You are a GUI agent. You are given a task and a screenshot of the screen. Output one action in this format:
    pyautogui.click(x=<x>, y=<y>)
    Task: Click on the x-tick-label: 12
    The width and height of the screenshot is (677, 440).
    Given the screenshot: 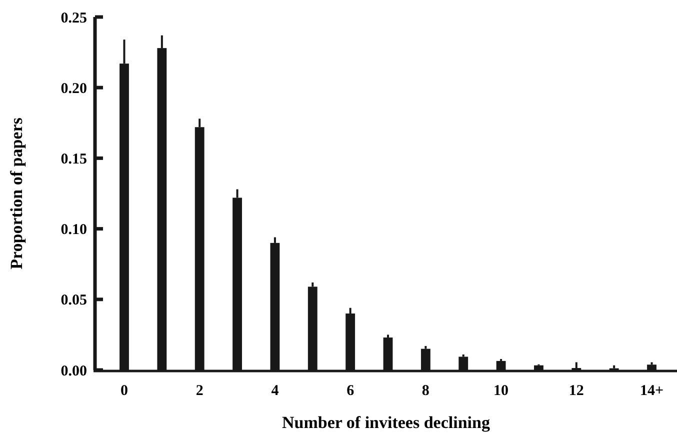 What is the action you would take?
    pyautogui.click(x=576, y=391)
    